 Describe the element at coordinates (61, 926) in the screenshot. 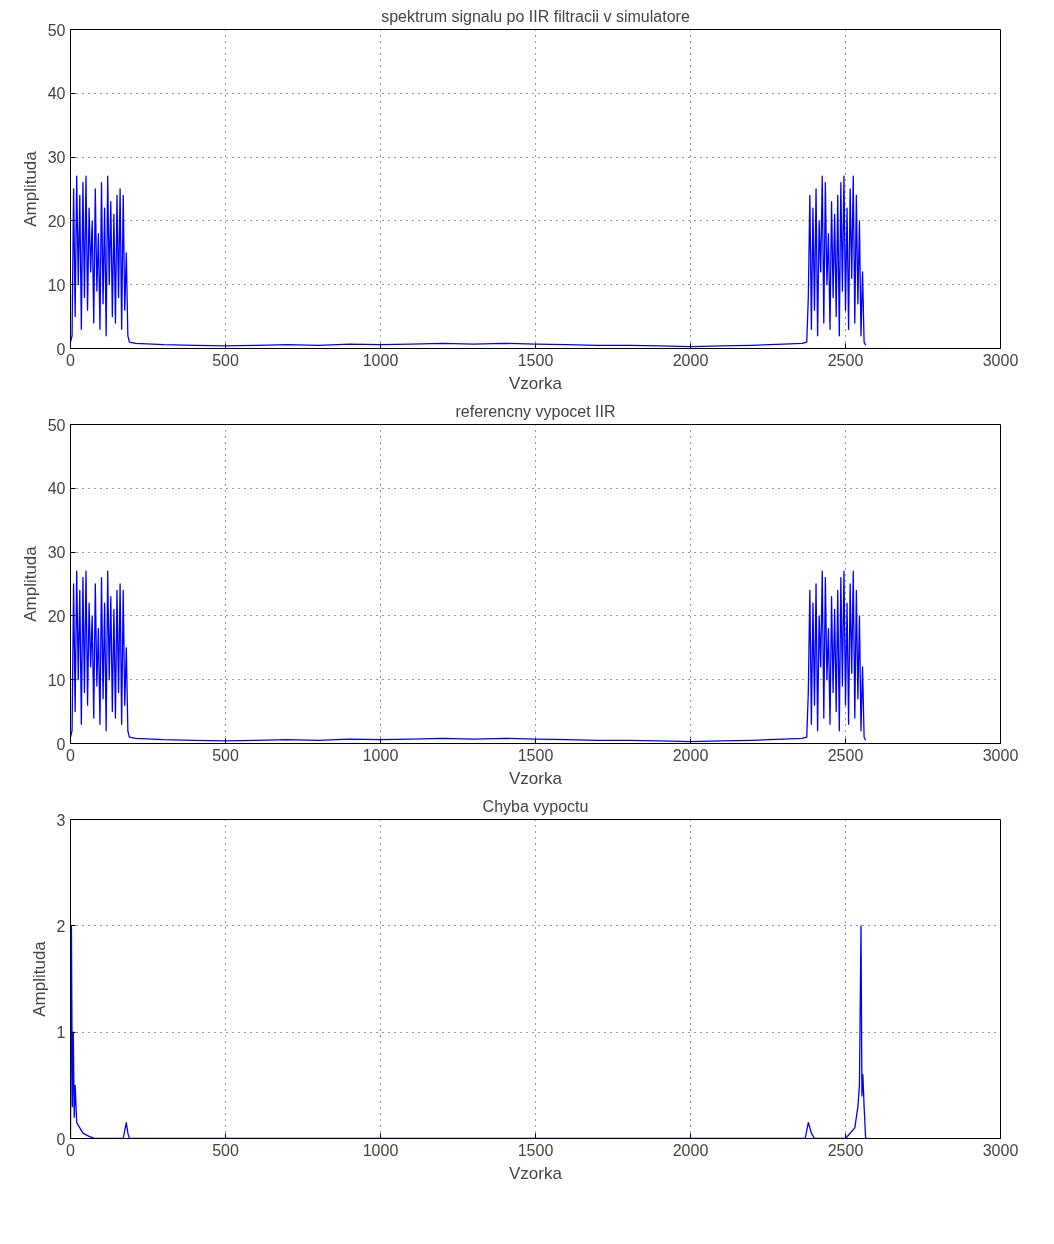

I see `y-tick-label: 2` at that location.